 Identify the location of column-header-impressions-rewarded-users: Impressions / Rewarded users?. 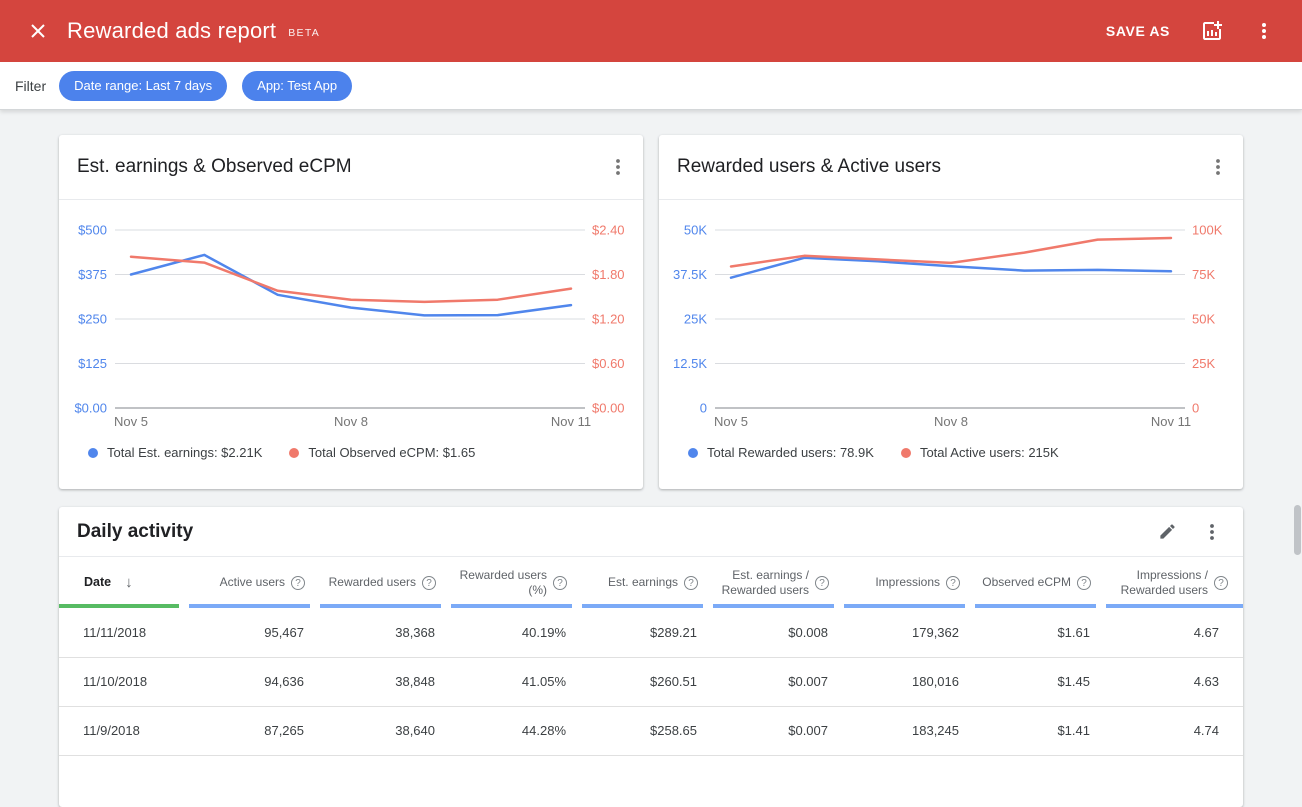
(1174, 582).